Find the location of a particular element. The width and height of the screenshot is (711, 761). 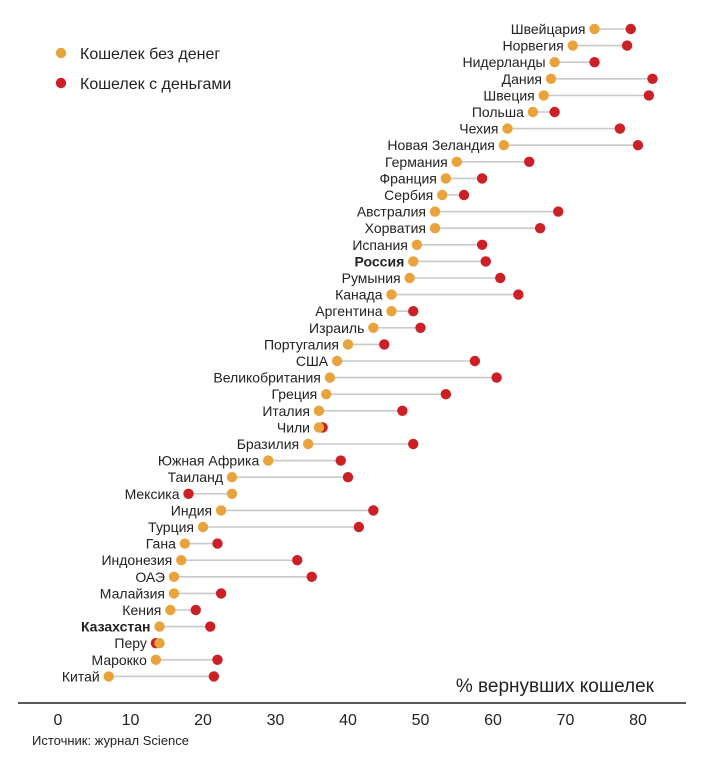

country-row: Канада is located at coordinates (429, 295).